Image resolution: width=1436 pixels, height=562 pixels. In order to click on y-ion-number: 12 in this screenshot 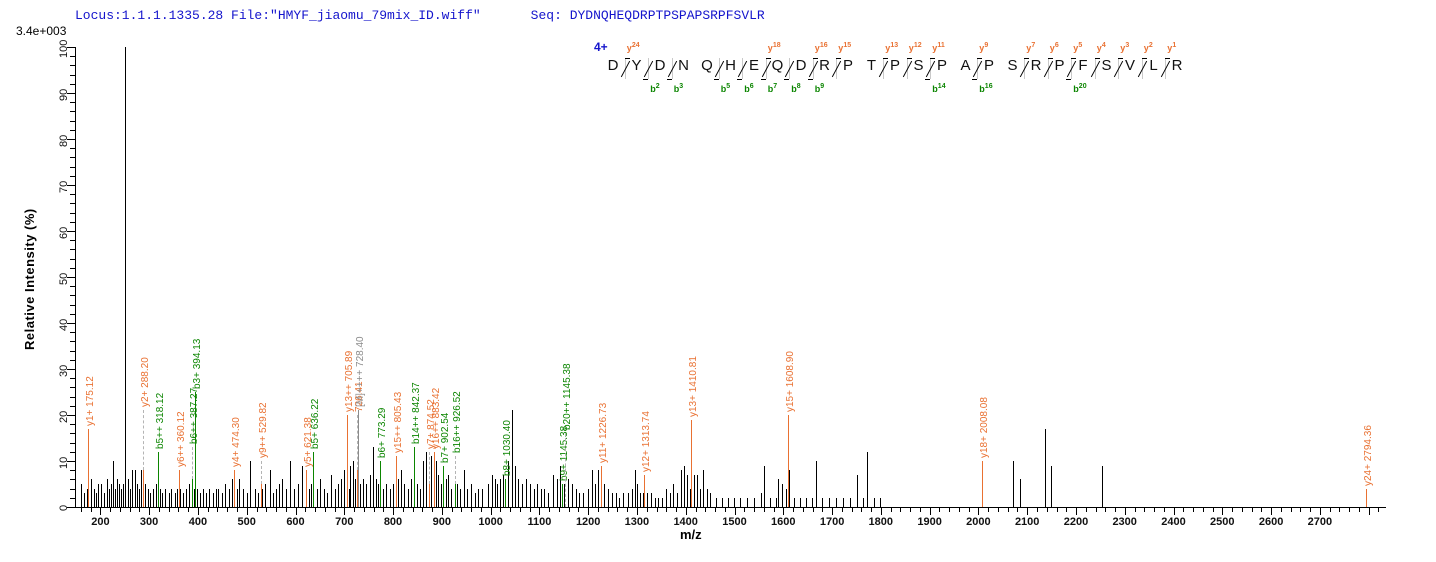, I will do `click(917, 45)`.